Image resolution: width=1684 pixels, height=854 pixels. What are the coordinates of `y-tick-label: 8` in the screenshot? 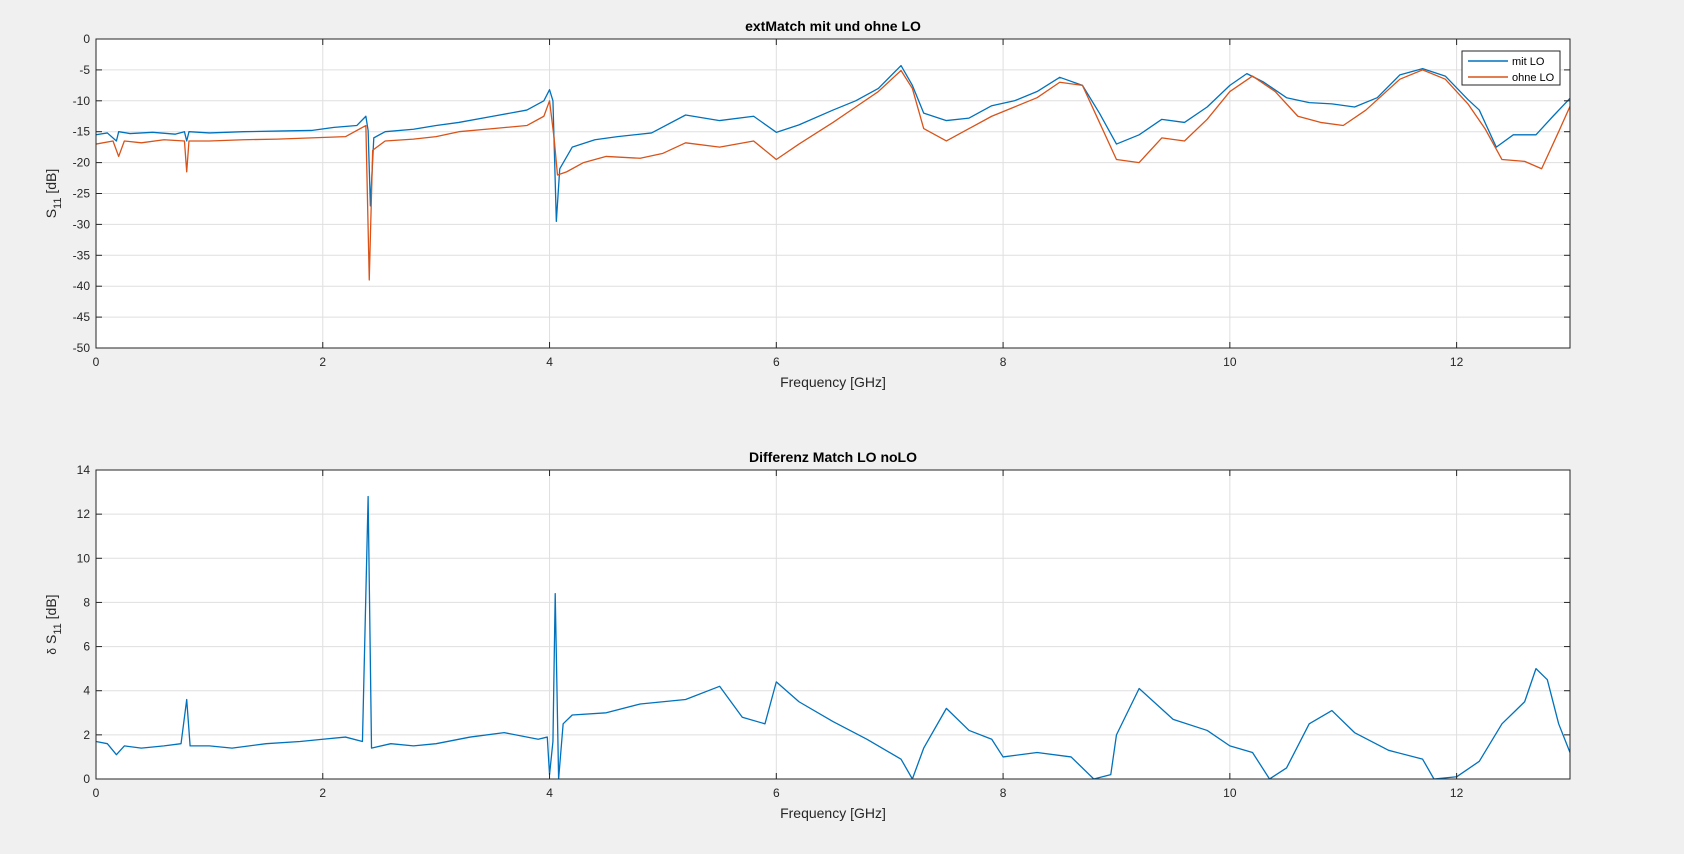 It's located at (86, 602).